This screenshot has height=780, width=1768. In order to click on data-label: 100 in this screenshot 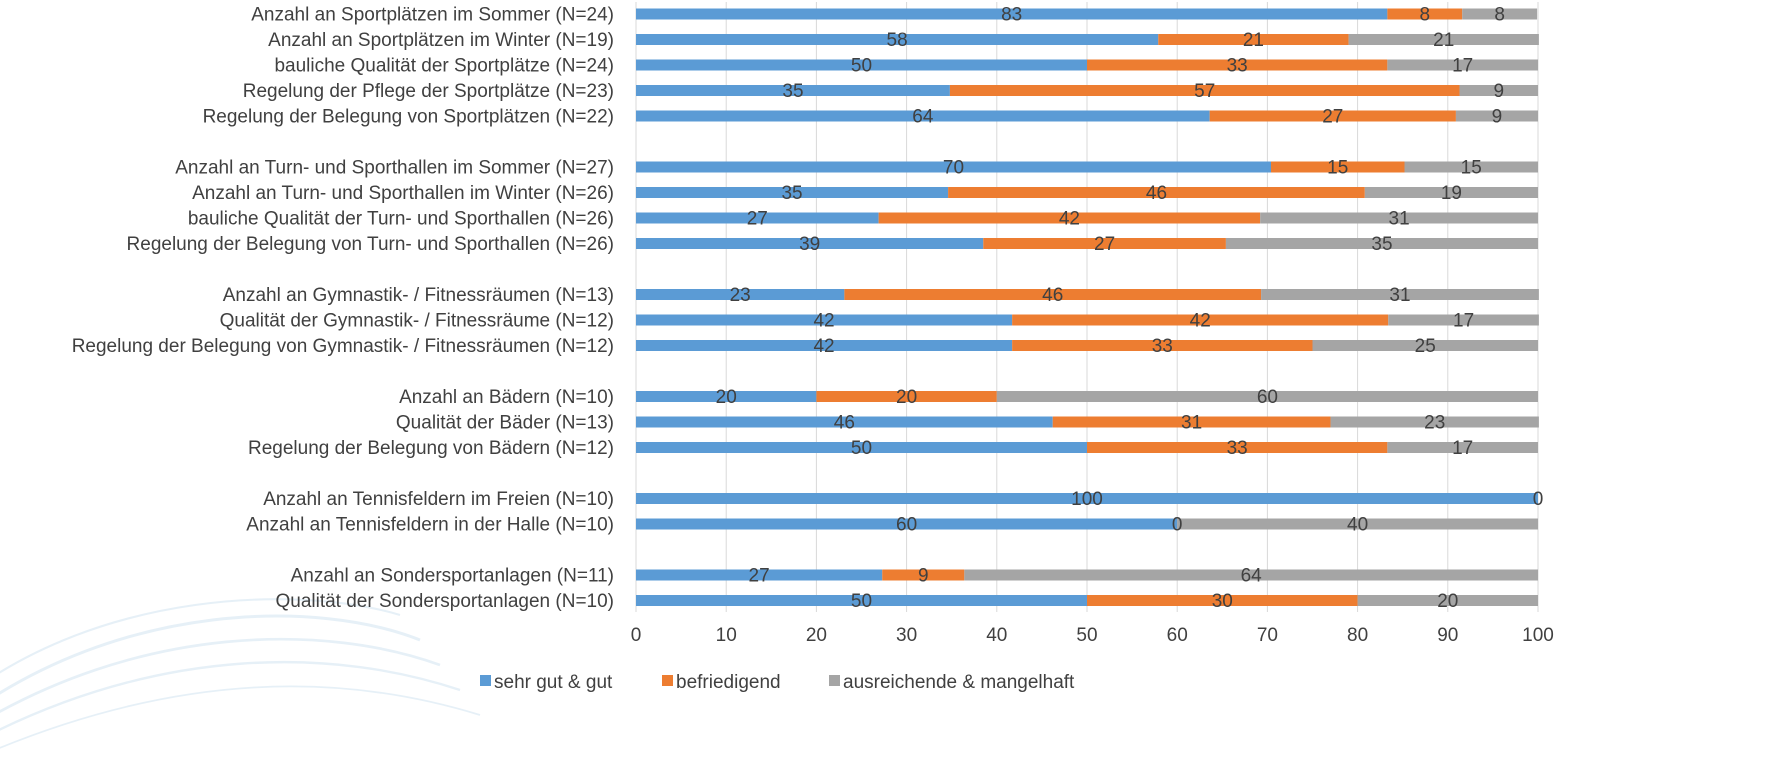, I will do `click(1087, 499)`.